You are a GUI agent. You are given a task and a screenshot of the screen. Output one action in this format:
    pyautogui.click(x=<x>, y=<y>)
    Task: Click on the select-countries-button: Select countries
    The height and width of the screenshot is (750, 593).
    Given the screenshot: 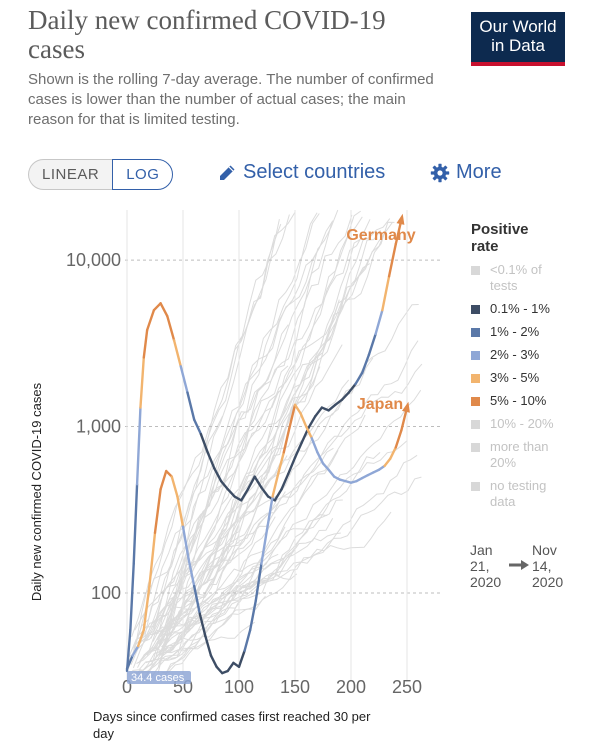 What is the action you would take?
    pyautogui.click(x=301, y=172)
    